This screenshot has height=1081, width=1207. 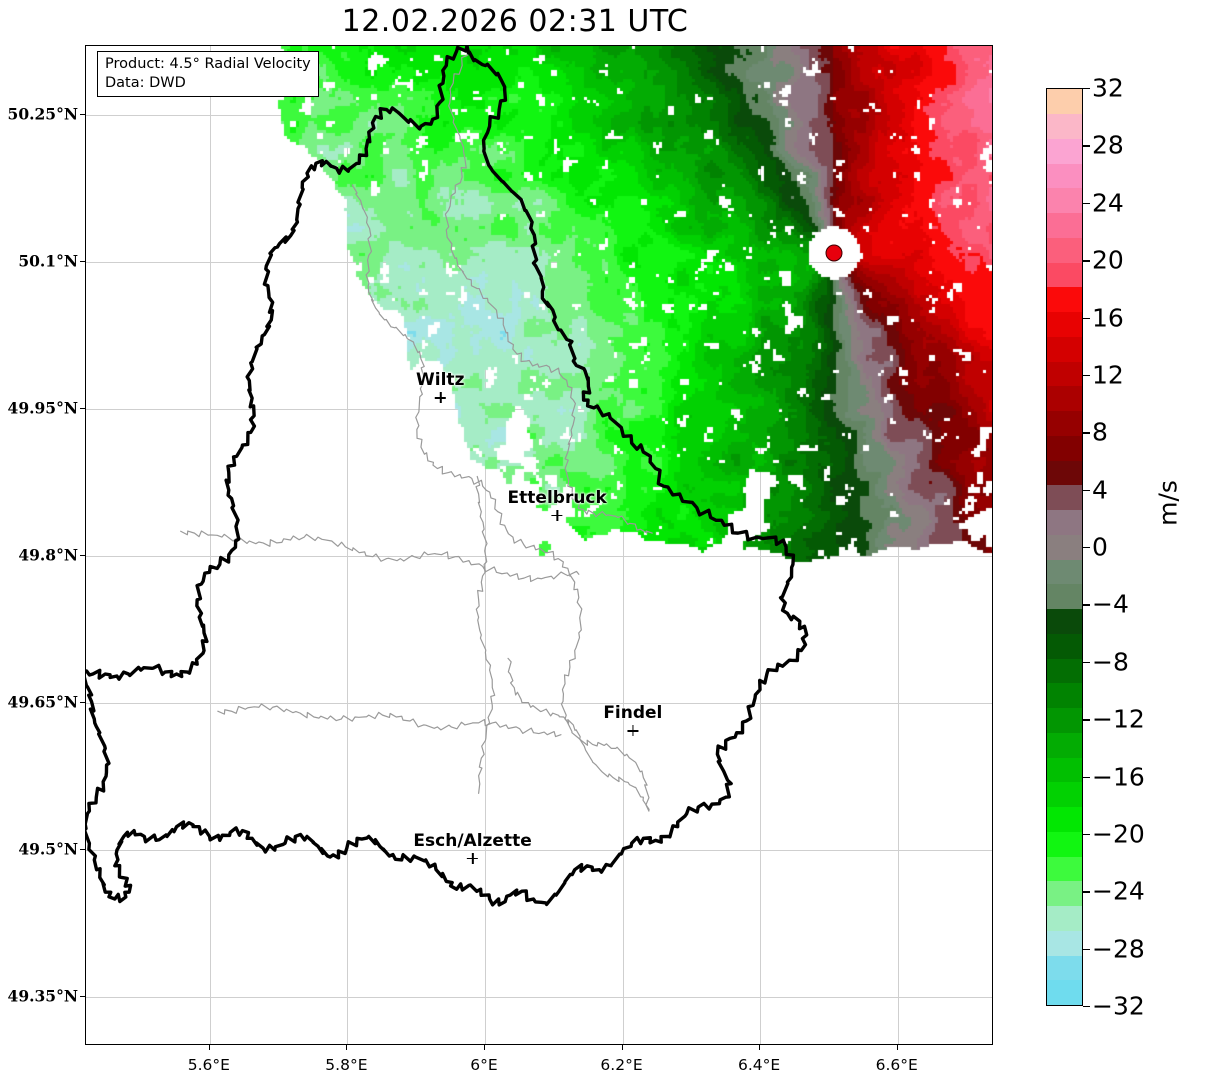 I want to click on colorbar-tick-label: 20, so click(x=1108, y=260).